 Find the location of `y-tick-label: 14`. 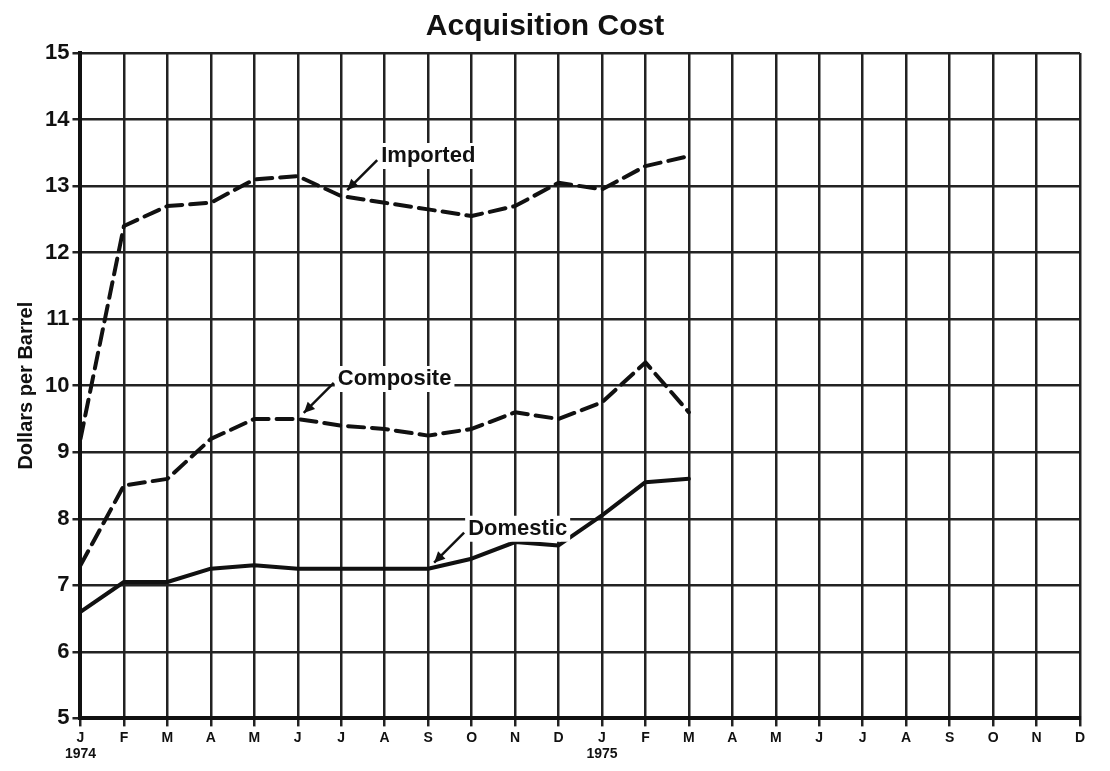

y-tick-label: 14 is located at coordinates (57, 118).